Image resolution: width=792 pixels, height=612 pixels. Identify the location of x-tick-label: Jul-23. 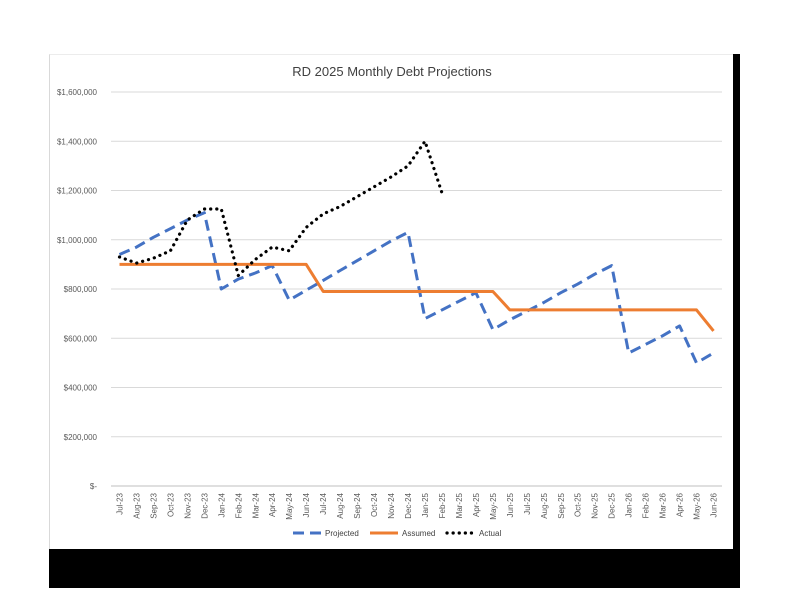
(119, 503).